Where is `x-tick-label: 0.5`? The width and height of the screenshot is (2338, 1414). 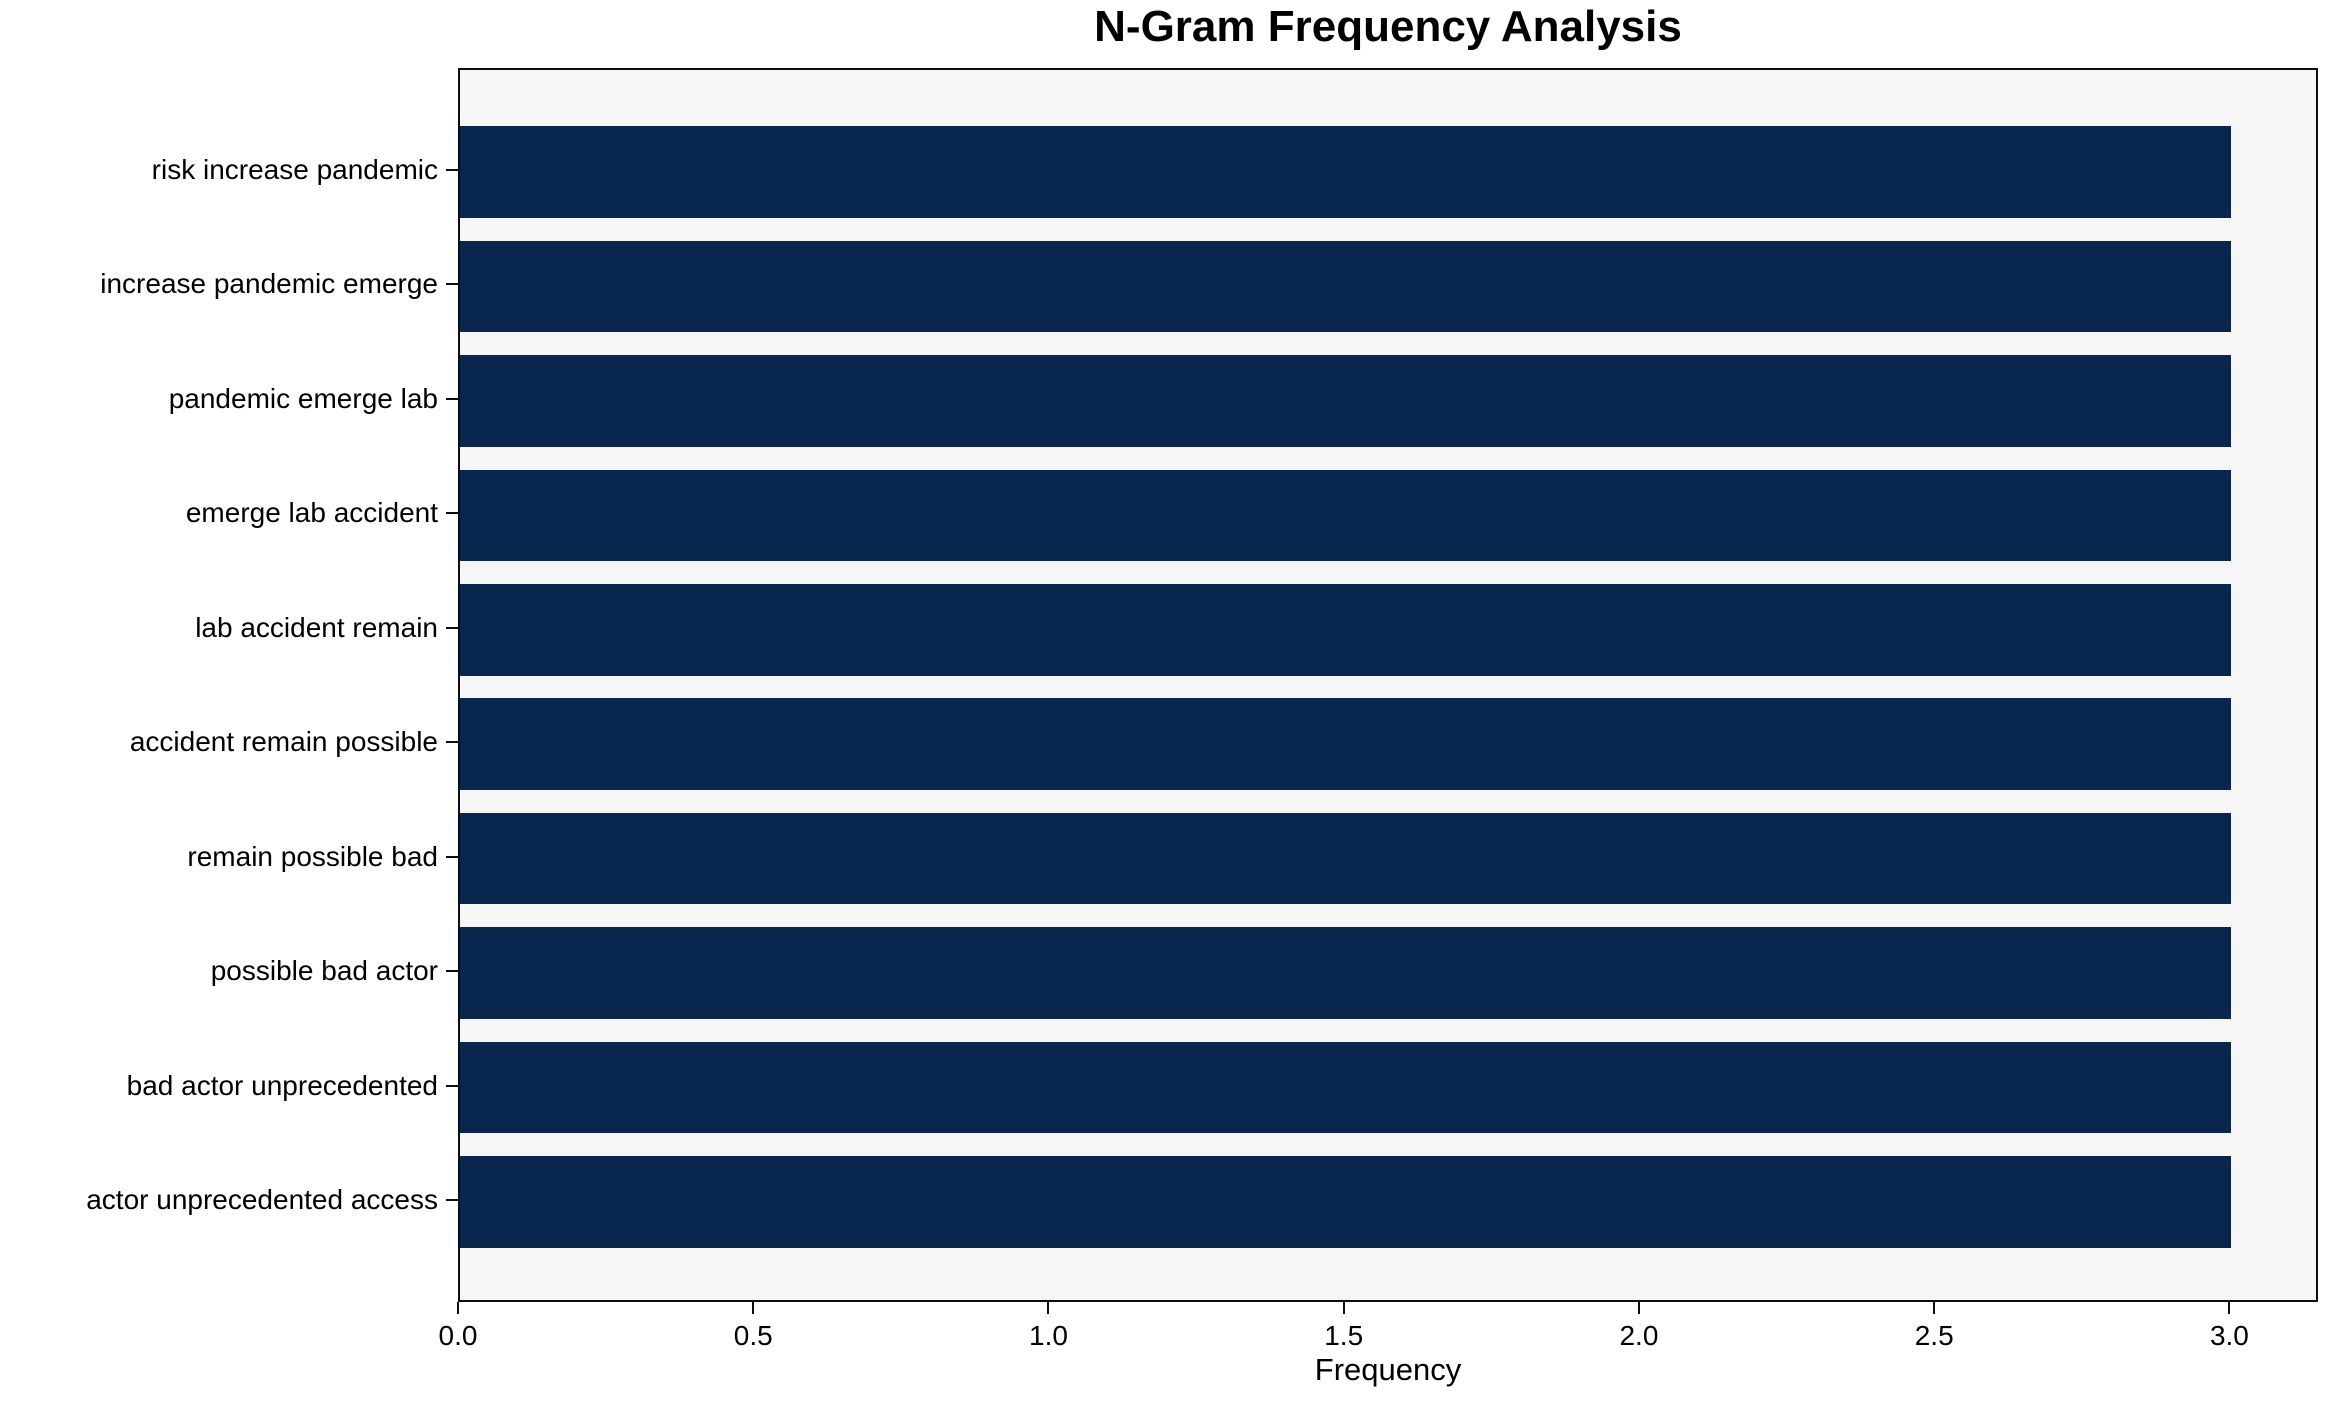 x-tick-label: 0.5 is located at coordinates (753, 1335).